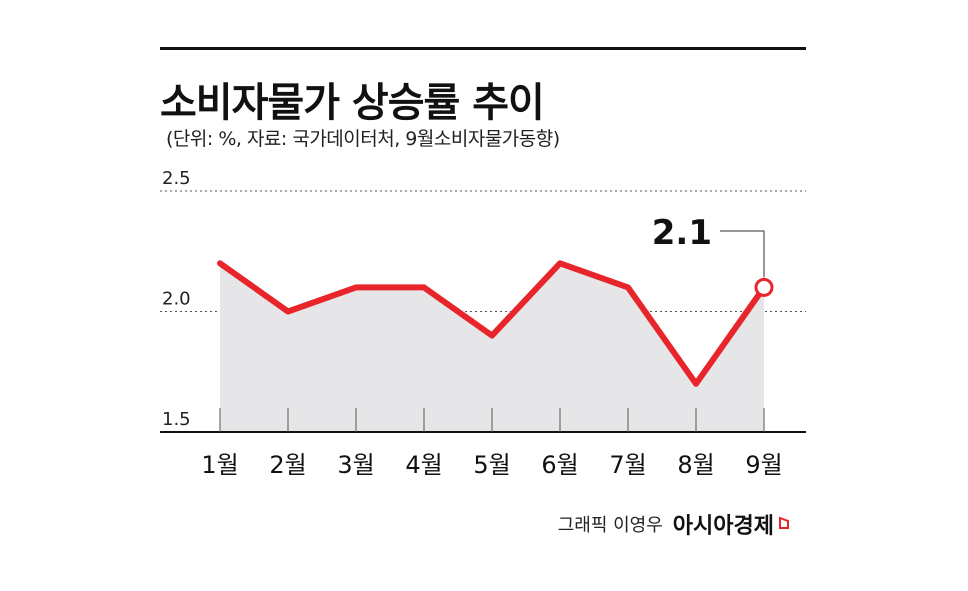  What do you see at coordinates (784, 522) in the screenshot?
I see `brand-mark-icon` at bounding box center [784, 522].